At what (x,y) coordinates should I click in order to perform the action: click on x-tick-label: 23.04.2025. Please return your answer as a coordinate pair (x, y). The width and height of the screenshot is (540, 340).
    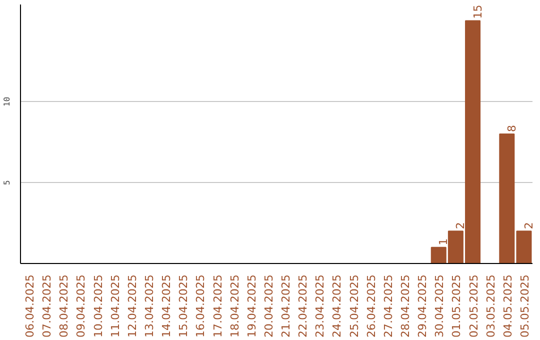
    Looking at the image, I should click on (320, 306).